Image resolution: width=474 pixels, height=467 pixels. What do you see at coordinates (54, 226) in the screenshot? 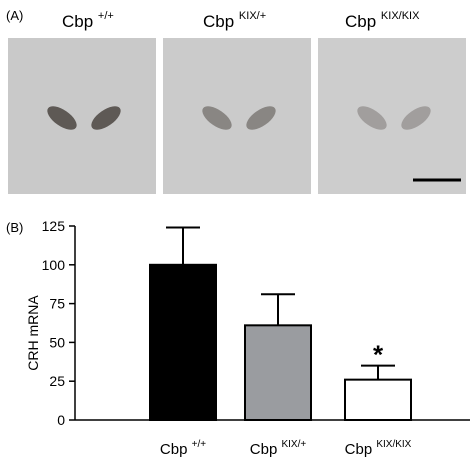
I see `y-tick-label: 125` at bounding box center [54, 226].